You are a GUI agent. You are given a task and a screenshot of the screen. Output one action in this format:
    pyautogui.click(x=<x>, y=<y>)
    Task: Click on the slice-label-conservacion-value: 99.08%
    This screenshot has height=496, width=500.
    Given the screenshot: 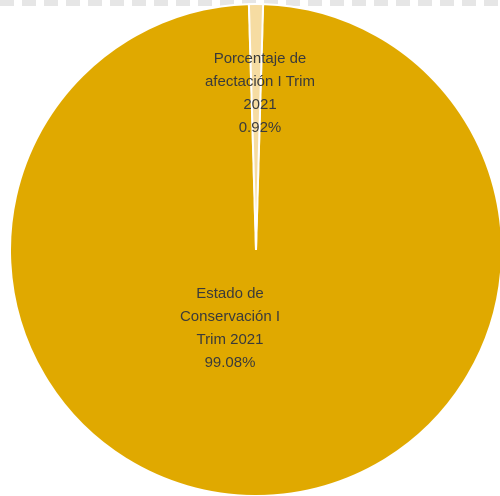 What is the action you would take?
    pyautogui.click(x=230, y=362)
    